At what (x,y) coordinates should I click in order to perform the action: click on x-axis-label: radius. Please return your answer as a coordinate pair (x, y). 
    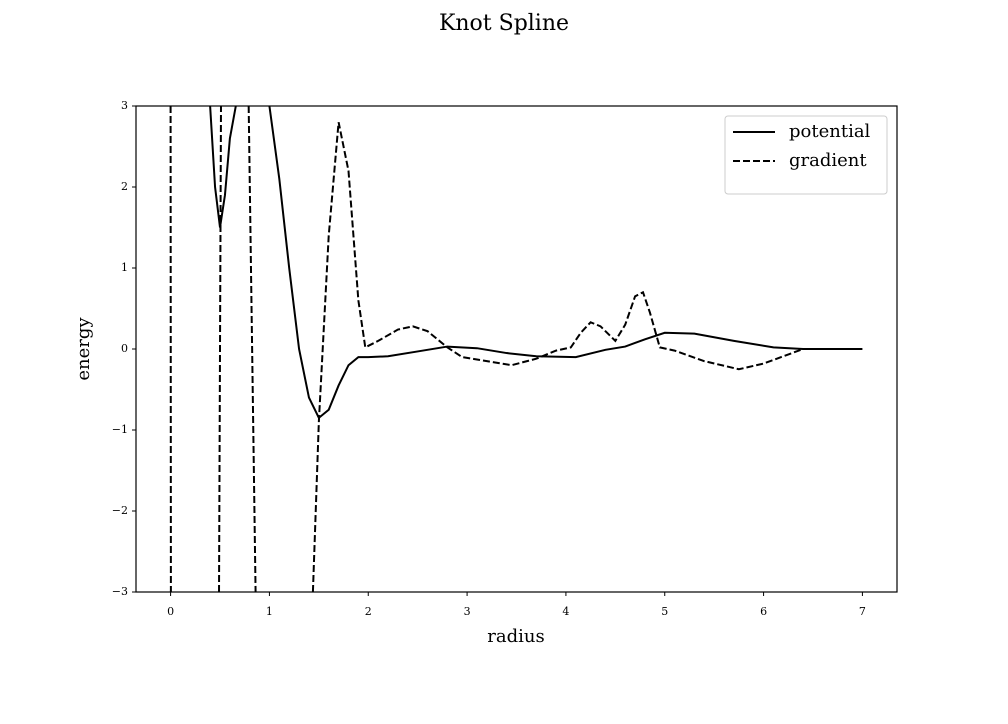
    Looking at the image, I should click on (515, 636).